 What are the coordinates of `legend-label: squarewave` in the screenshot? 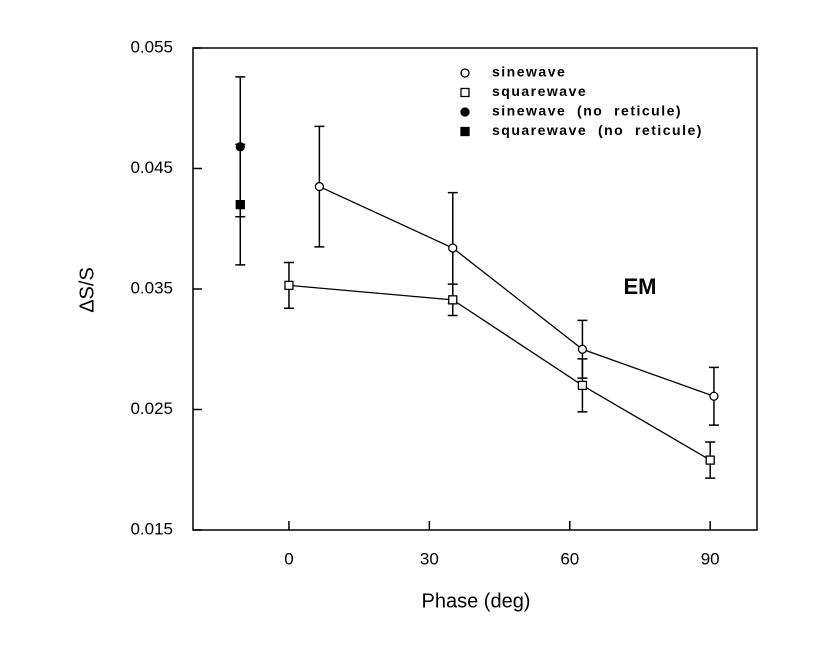 It's located at (539, 91).